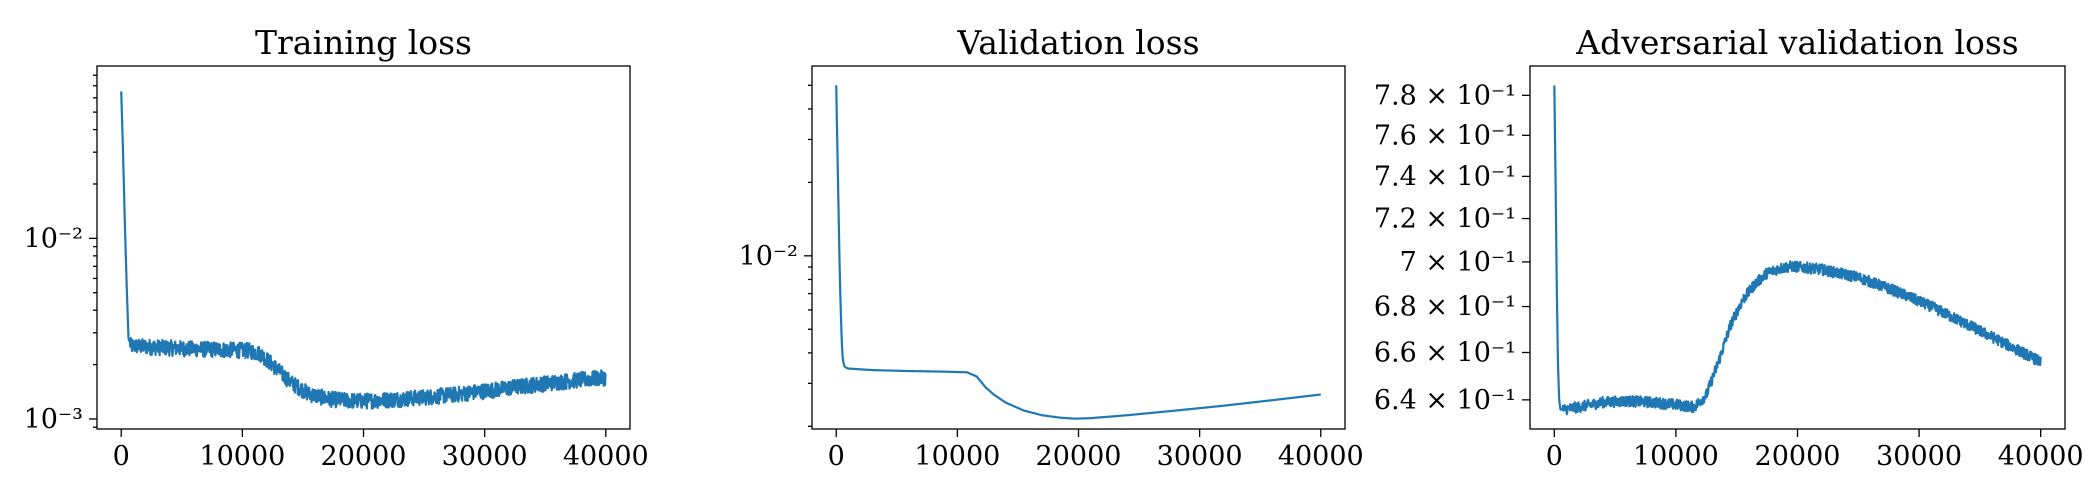  Describe the element at coordinates (1445, 95) in the screenshot. I see `y-tick-label: 7.8 × 10⁻¹` at that location.